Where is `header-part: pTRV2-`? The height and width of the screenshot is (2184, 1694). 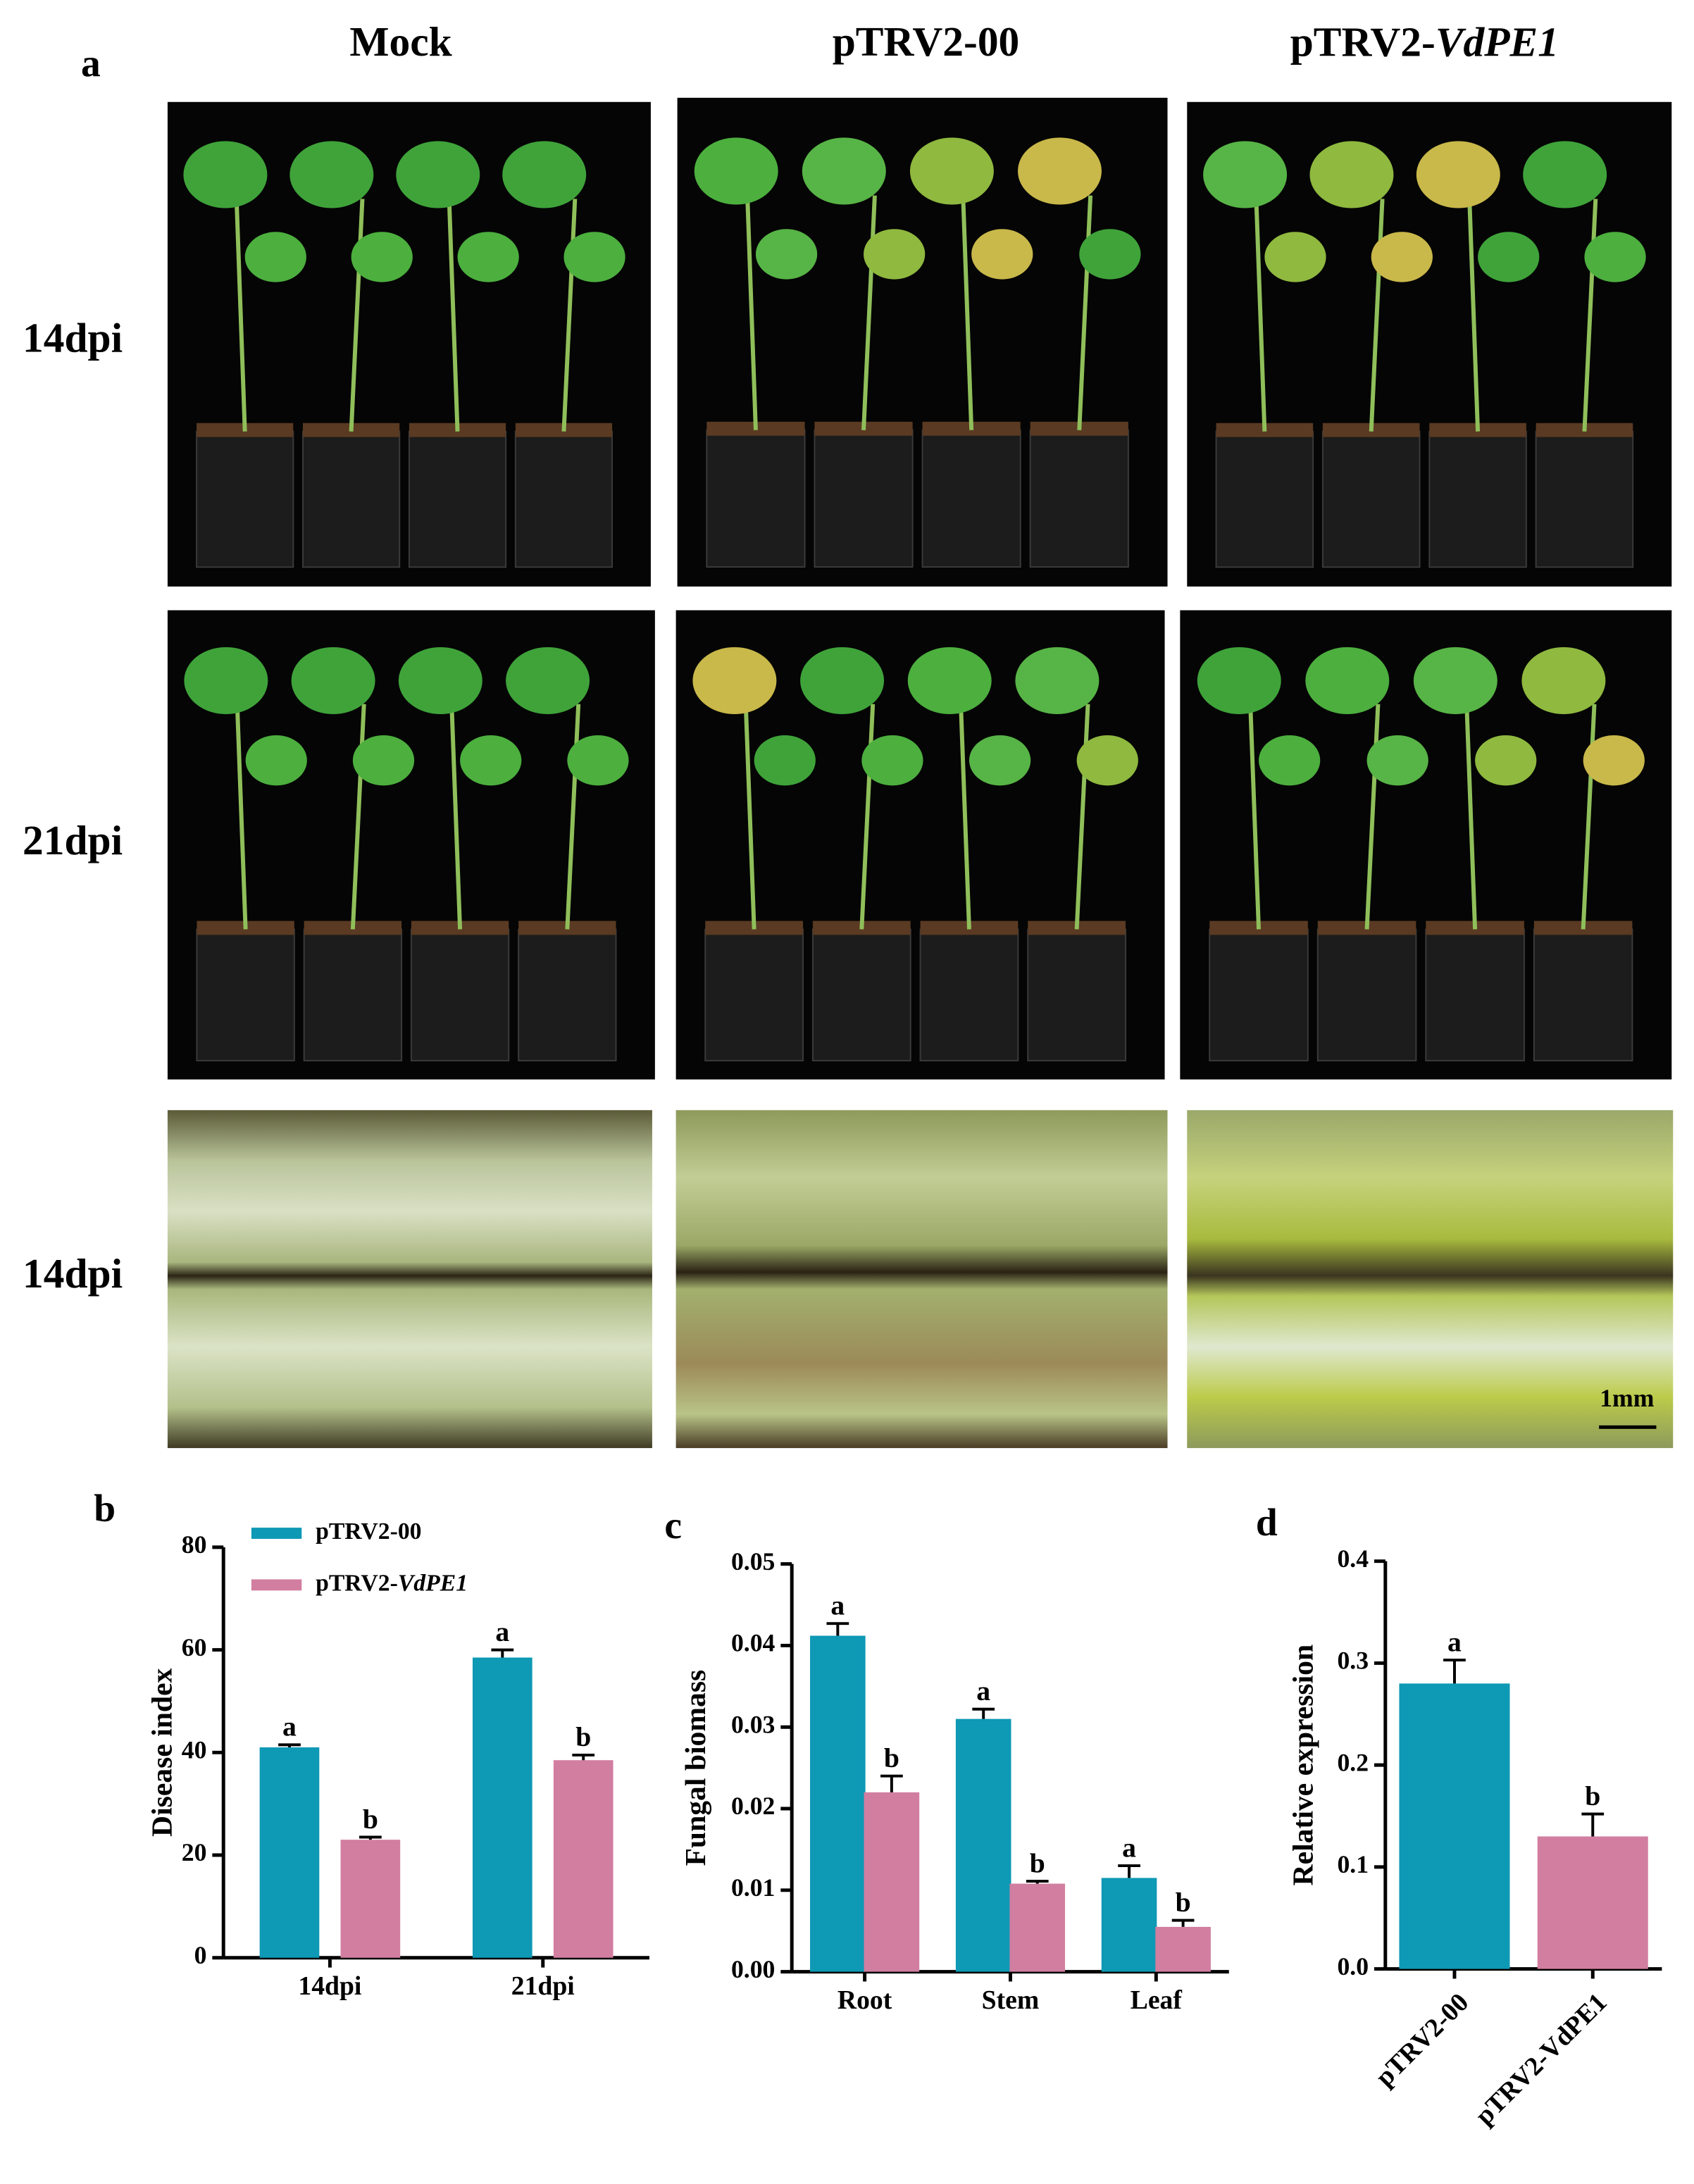 header-part: pTRV2- is located at coordinates (1363, 41).